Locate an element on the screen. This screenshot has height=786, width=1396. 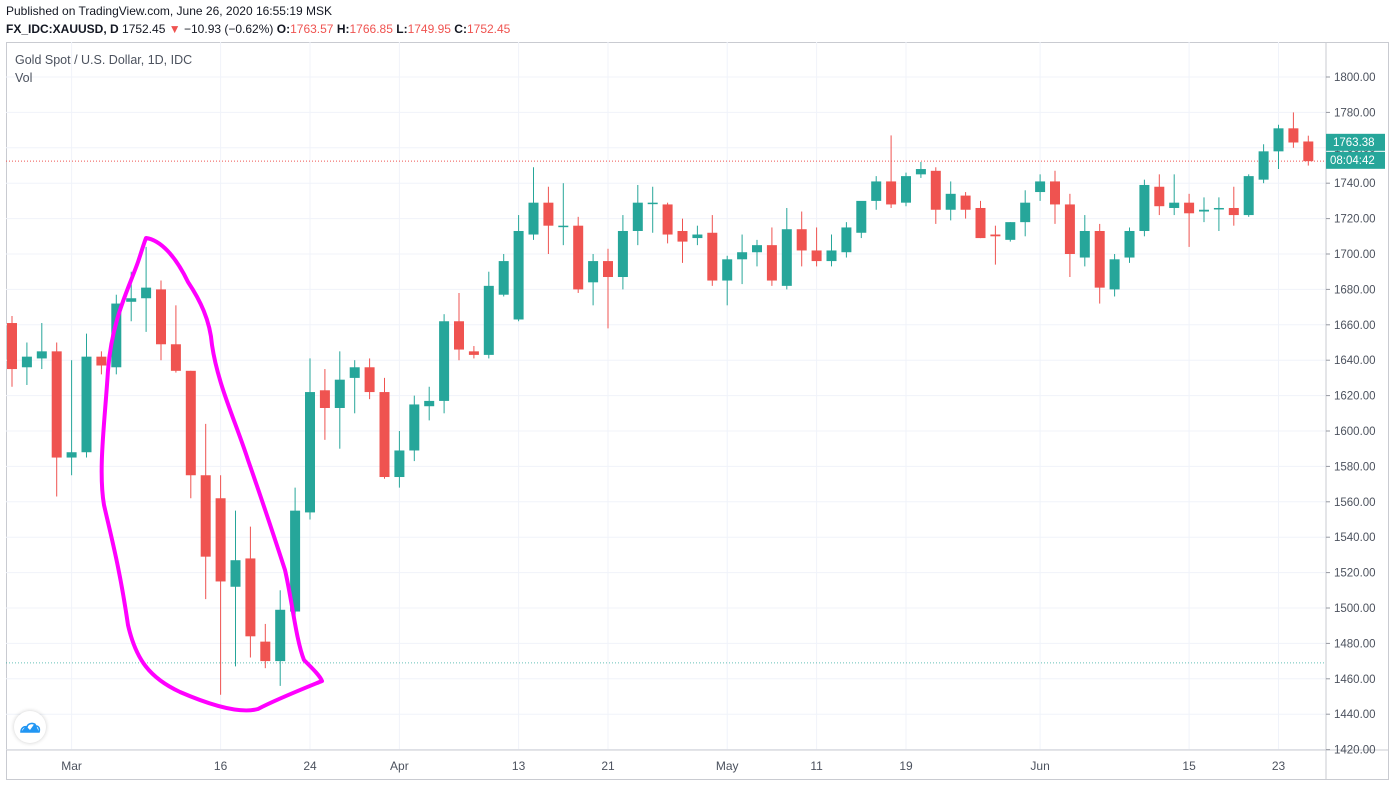
last-price-tag-label: 1763.38 is located at coordinates (1354, 143).